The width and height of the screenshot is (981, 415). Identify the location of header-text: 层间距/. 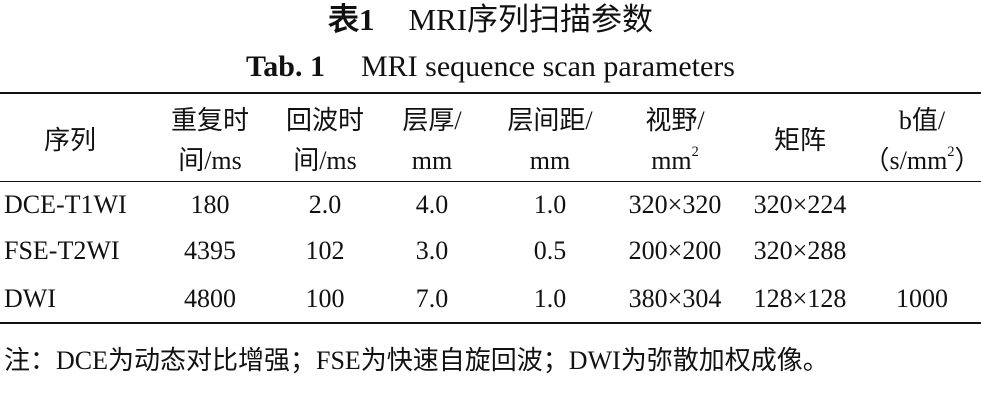
(550, 120).